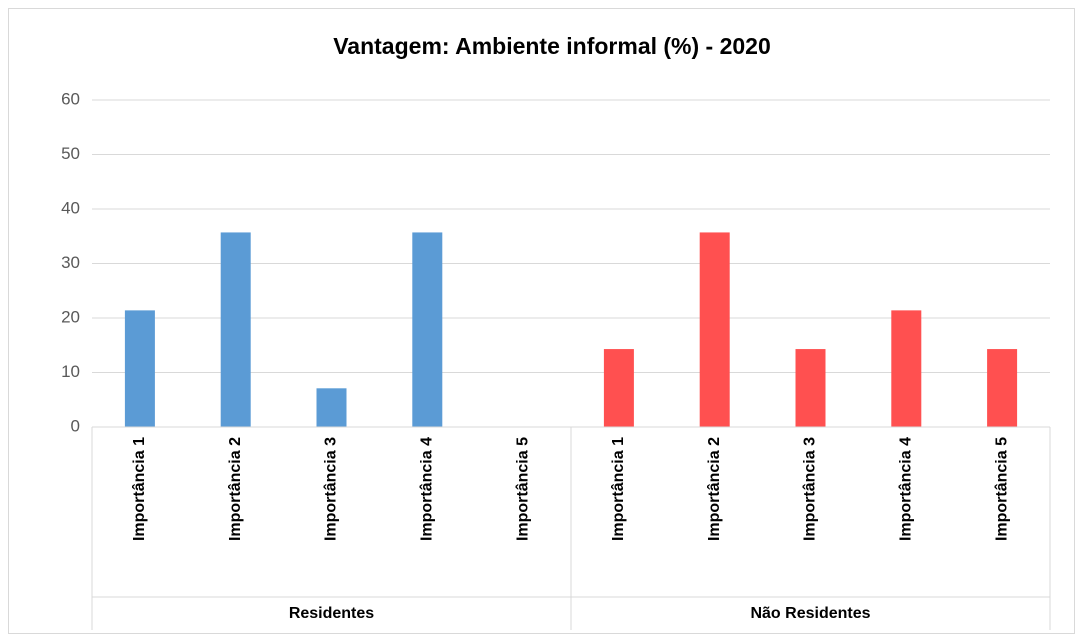 Image resolution: width=1082 pixels, height=639 pixels. What do you see at coordinates (70, 262) in the screenshot?
I see `y-tick-label: 30` at bounding box center [70, 262].